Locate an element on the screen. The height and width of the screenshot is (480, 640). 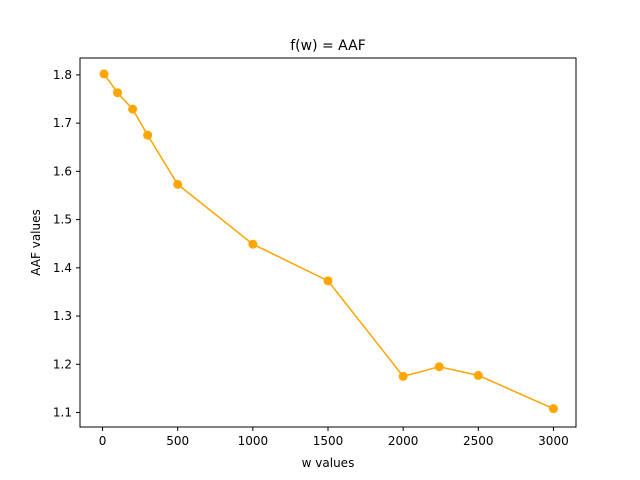
x-ticks: 0 500 1000 1500 2000 2500 3000 is located at coordinates (334, 437).